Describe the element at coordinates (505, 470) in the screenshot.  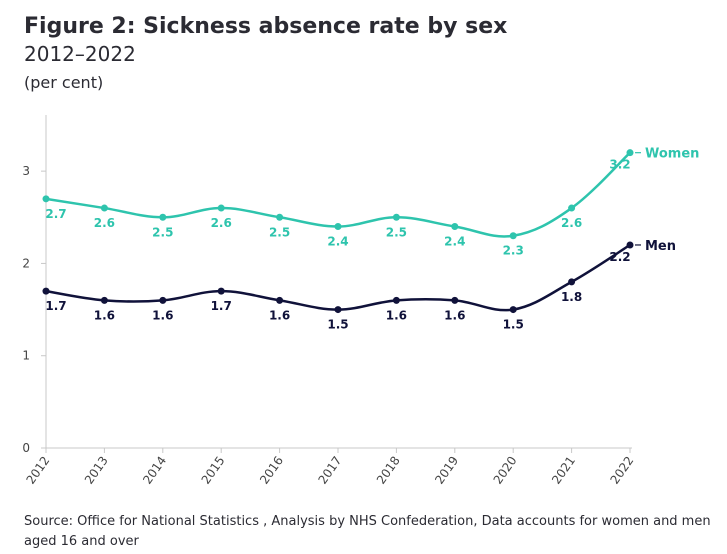
I see `x-tick-label: 2020` at that location.